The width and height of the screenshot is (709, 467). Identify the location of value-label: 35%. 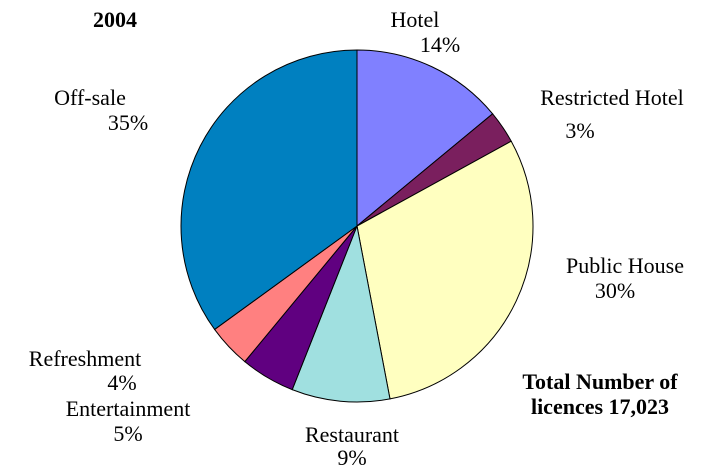
(128, 122).